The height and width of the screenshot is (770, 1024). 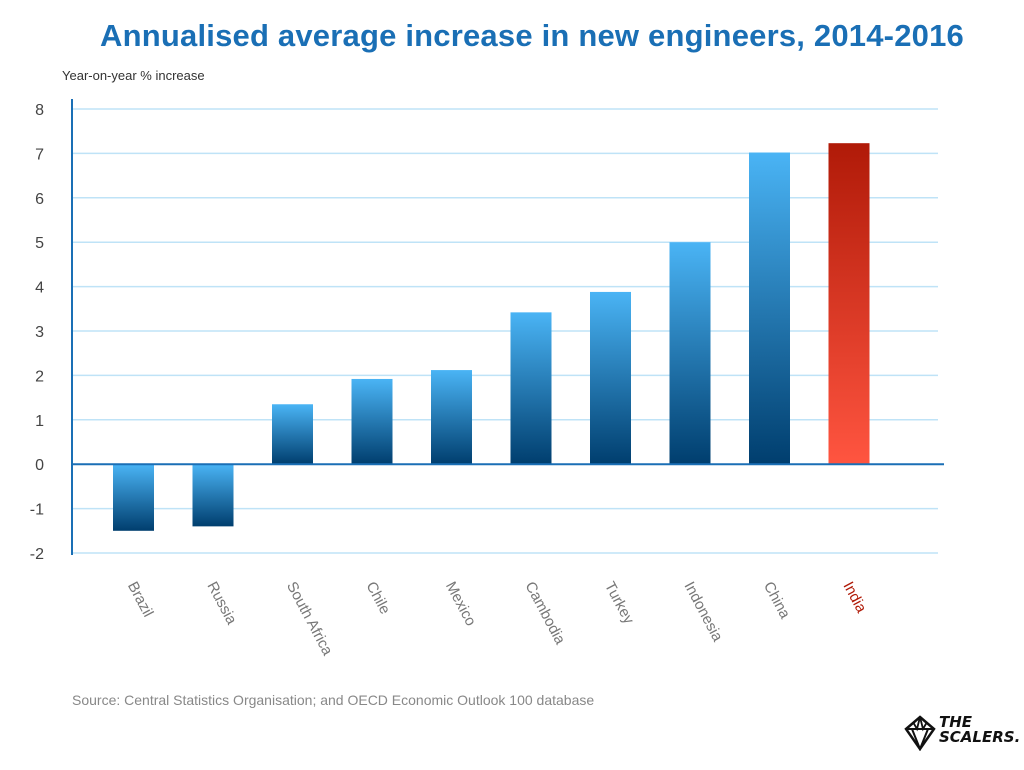 What do you see at coordinates (213, 495) in the screenshot?
I see `bar-russia` at bounding box center [213, 495].